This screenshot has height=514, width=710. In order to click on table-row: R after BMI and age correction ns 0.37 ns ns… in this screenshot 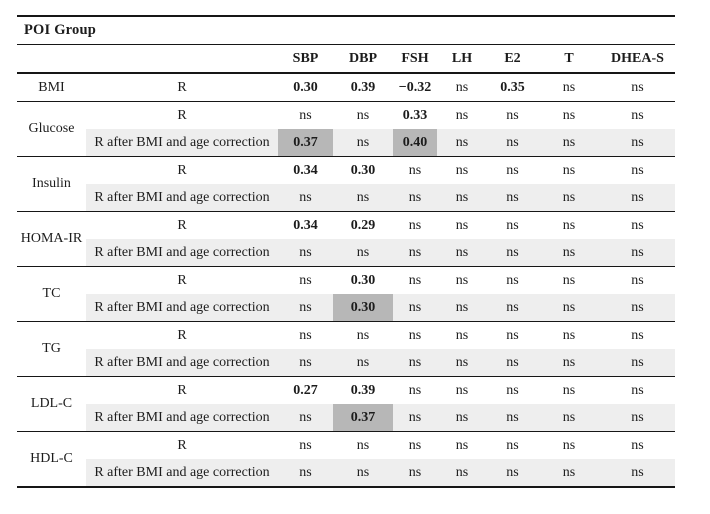, I will do `click(346, 418)`.